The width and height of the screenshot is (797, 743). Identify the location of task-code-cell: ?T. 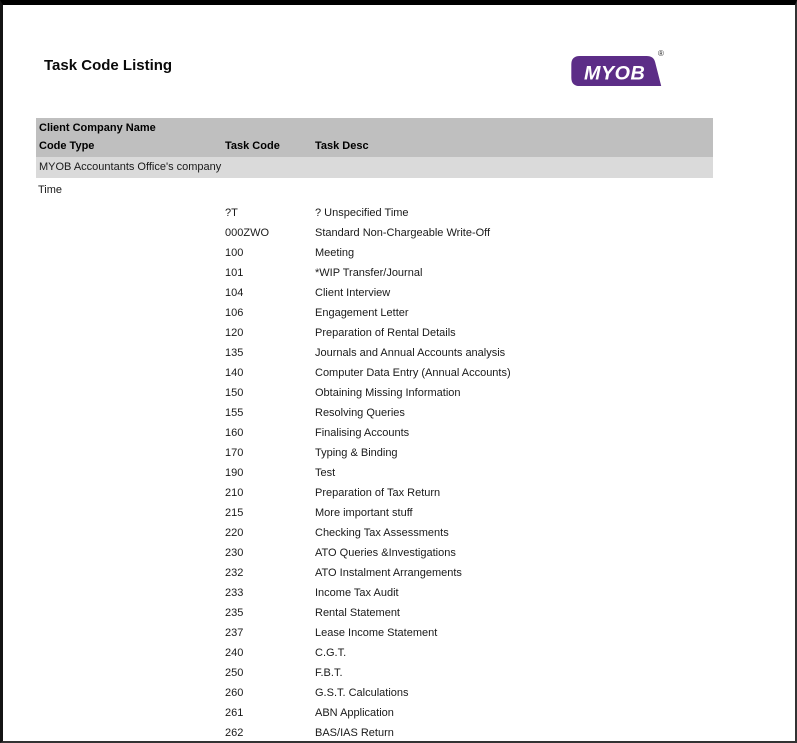
(231, 213).